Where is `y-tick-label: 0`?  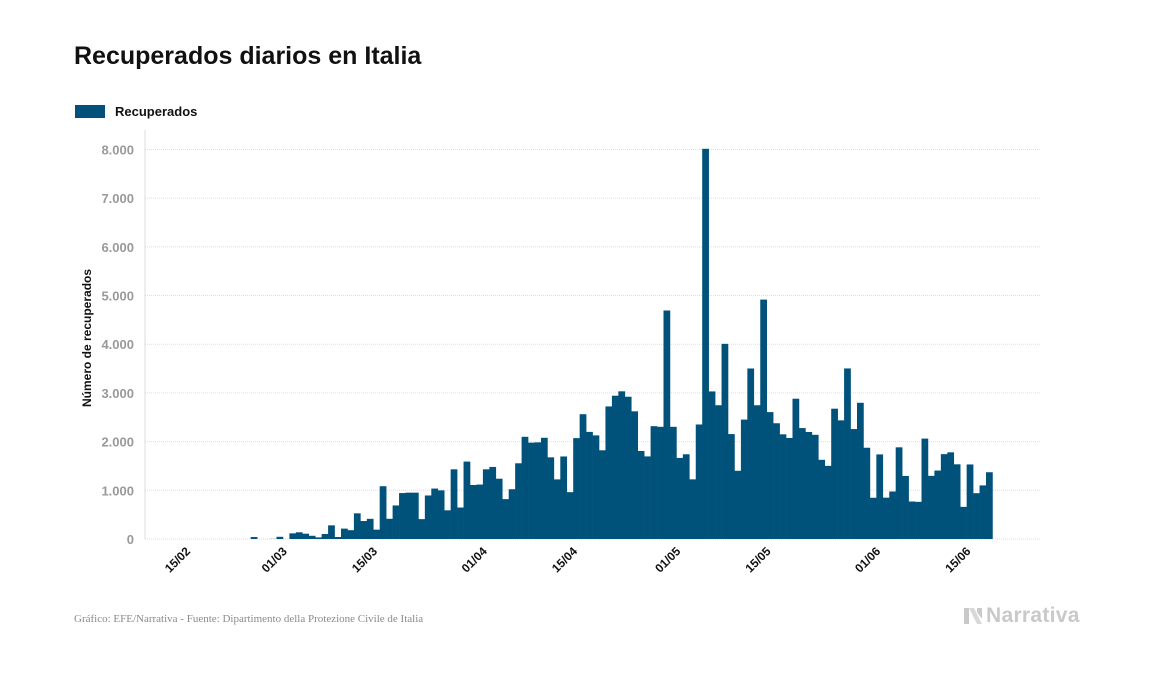
y-tick-label: 0 is located at coordinates (130, 539).